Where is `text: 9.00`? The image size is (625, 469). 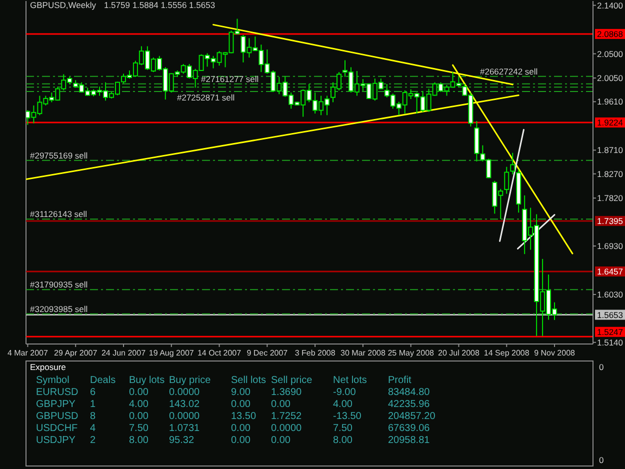 text: 9.00 is located at coordinates (240, 392).